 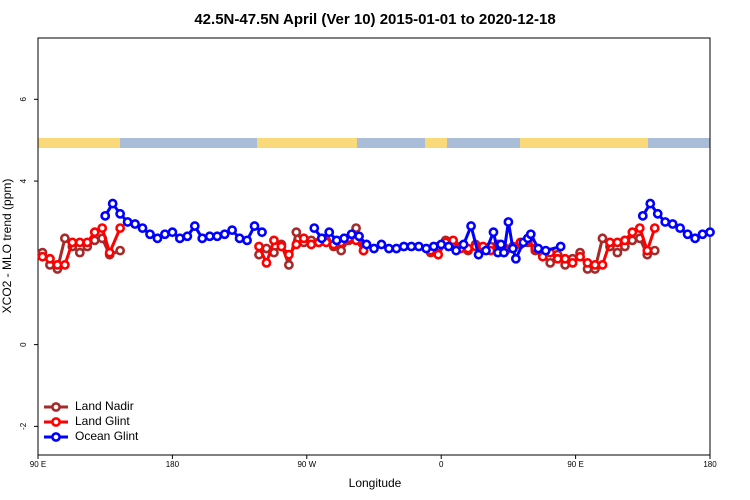 I want to click on x-tick-label: 180, so click(x=710, y=464).